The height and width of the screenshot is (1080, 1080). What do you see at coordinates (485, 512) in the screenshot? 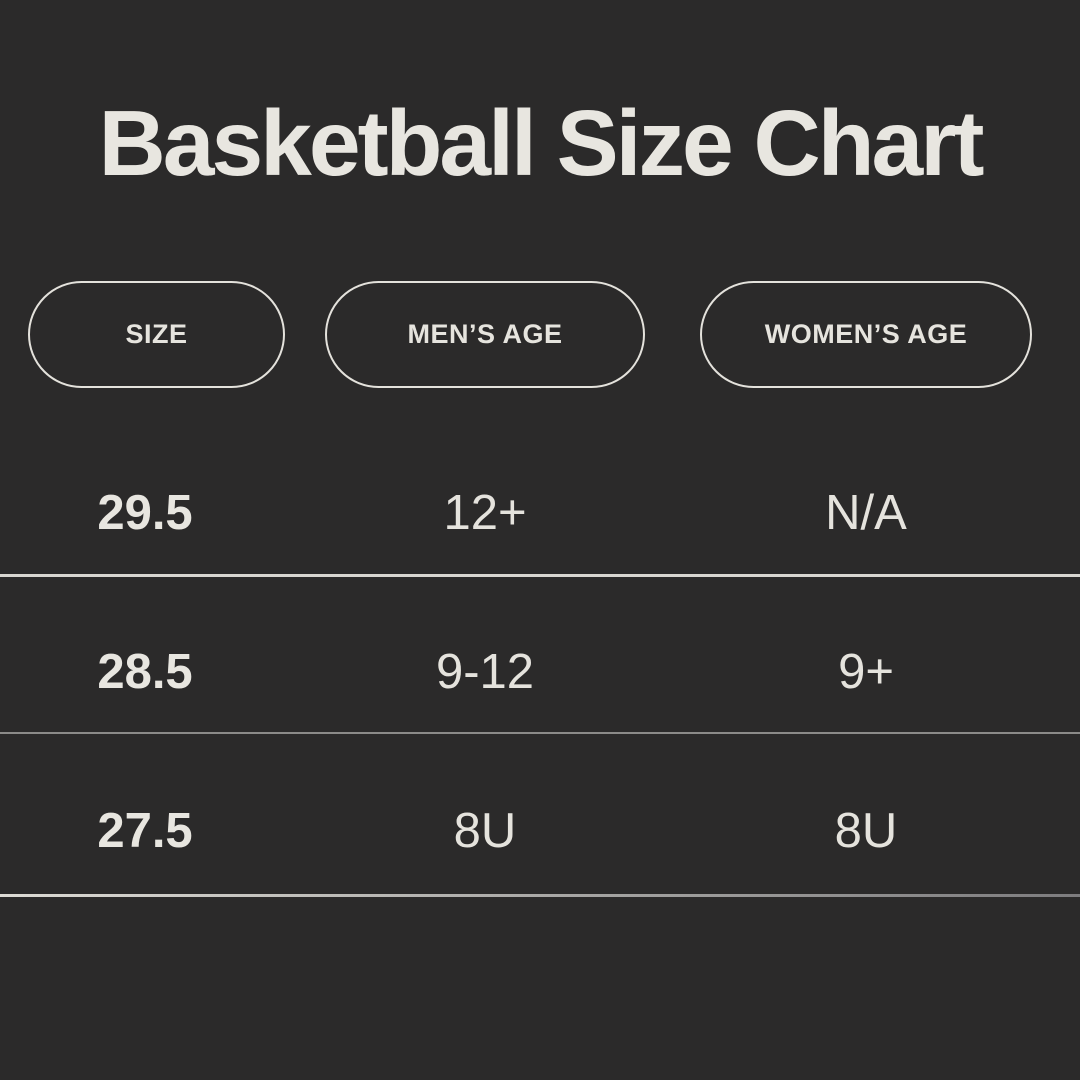
I see `cell-mens-age: 12+` at bounding box center [485, 512].